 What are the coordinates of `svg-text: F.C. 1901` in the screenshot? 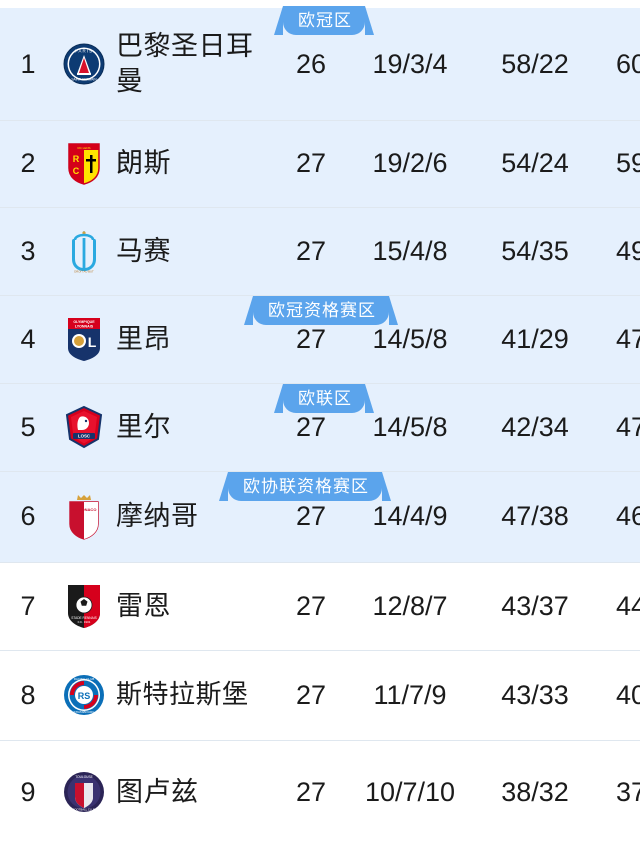 It's located at (84, 622).